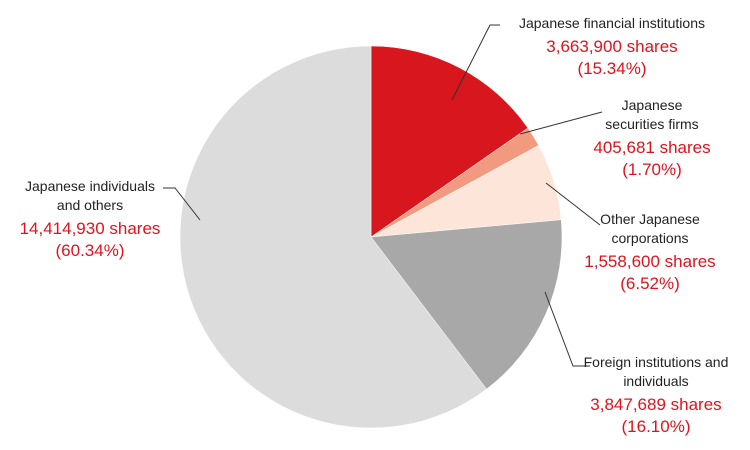 This screenshot has height=450, width=750. I want to click on category-label: Japanese individuals and others, so click(90, 195).